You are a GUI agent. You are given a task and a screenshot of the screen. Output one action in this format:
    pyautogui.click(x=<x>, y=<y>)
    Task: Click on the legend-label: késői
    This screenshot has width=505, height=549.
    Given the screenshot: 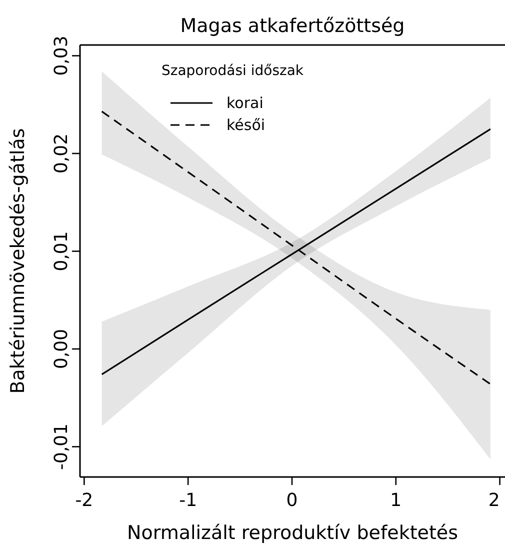 What is the action you would take?
    pyautogui.click(x=246, y=125)
    